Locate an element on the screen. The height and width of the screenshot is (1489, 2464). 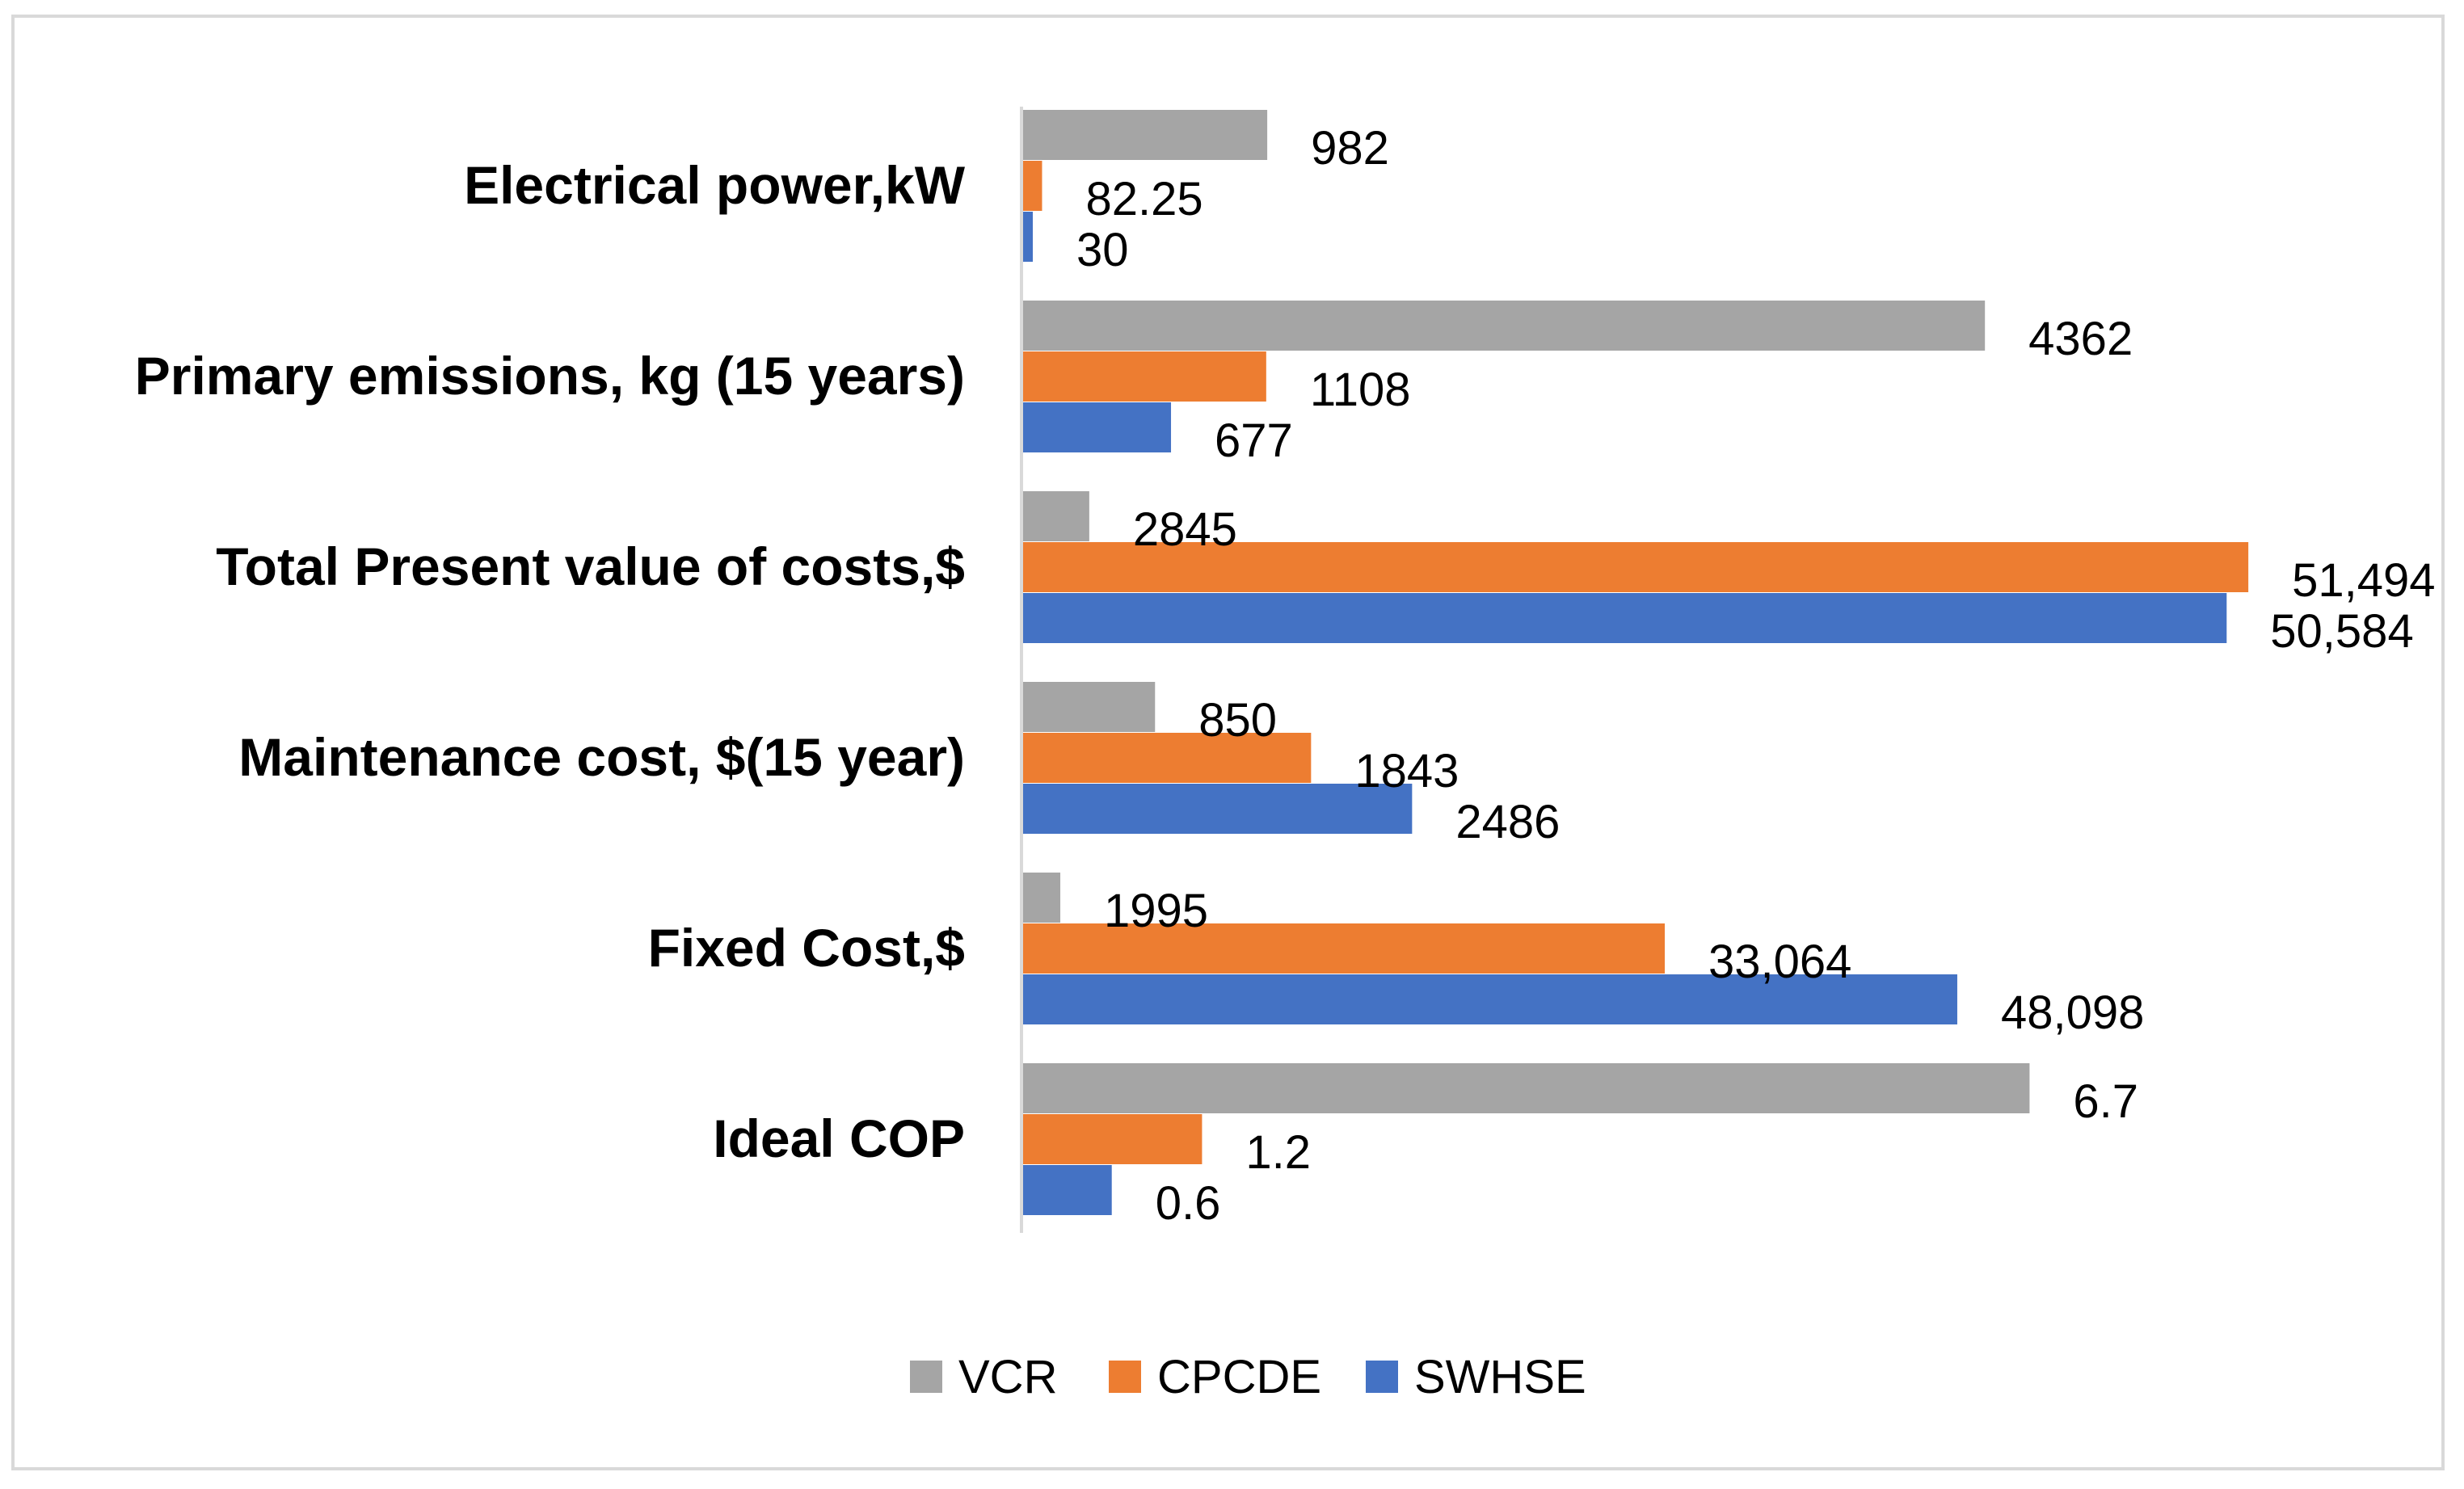
category-label: Total Present value of costs,$ is located at coordinates (590, 566).